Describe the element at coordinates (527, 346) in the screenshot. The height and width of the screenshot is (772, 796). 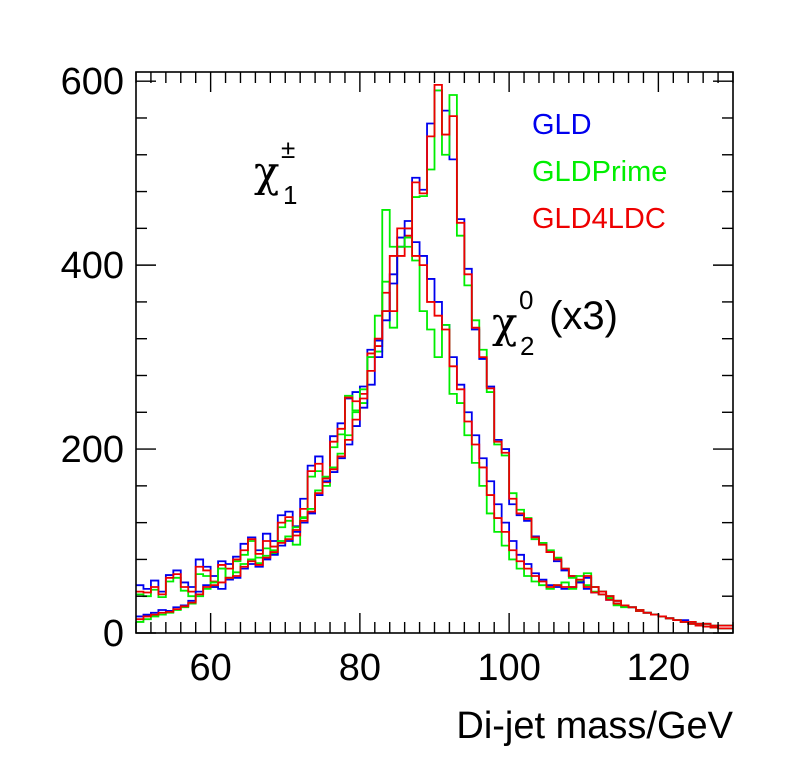
I see `neutralino-subscript: 2` at that location.